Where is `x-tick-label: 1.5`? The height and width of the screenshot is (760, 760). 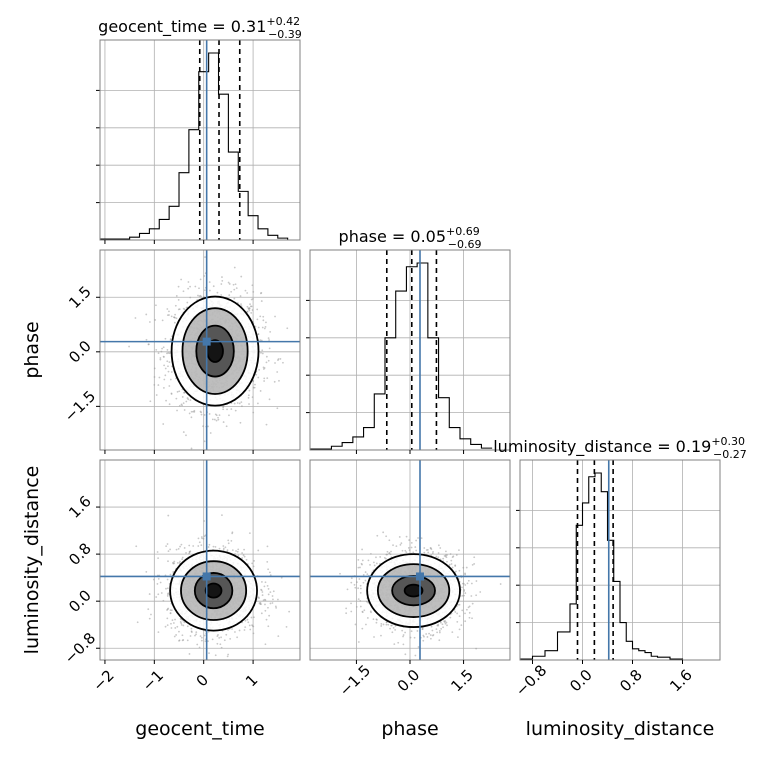 x-tick-label: 1.5 is located at coordinates (462, 681).